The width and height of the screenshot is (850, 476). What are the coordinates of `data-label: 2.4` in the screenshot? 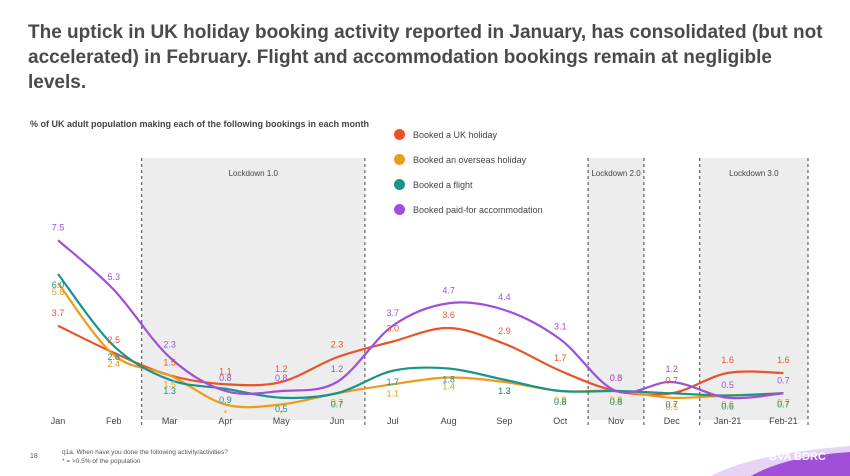 It's located at (114, 364).